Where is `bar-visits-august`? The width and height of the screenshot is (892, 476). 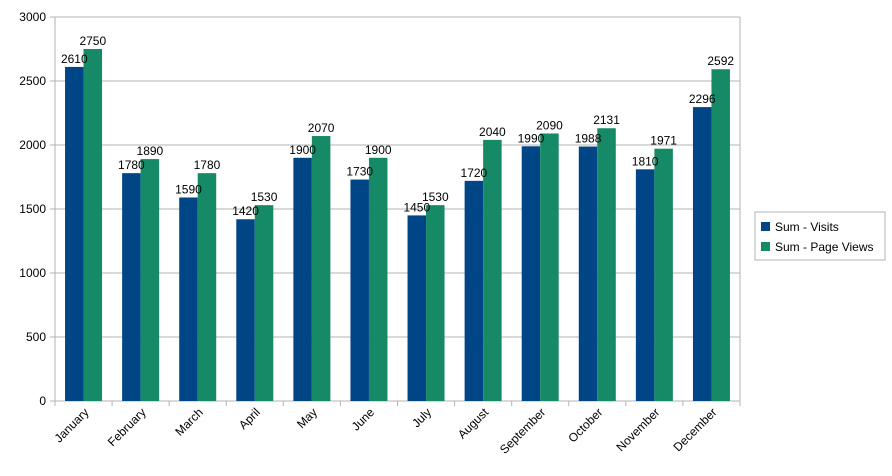
bar-visits-august is located at coordinates (474, 290).